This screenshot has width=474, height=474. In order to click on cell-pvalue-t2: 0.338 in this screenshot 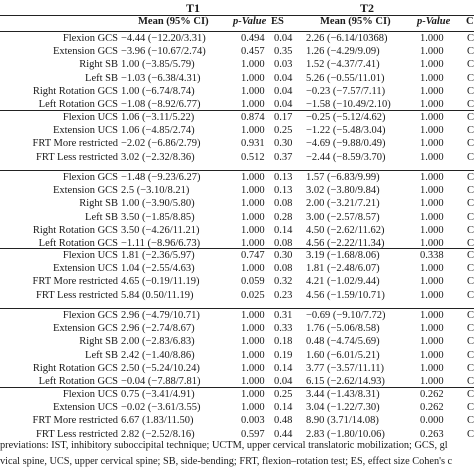, I will do `click(432, 255)`.